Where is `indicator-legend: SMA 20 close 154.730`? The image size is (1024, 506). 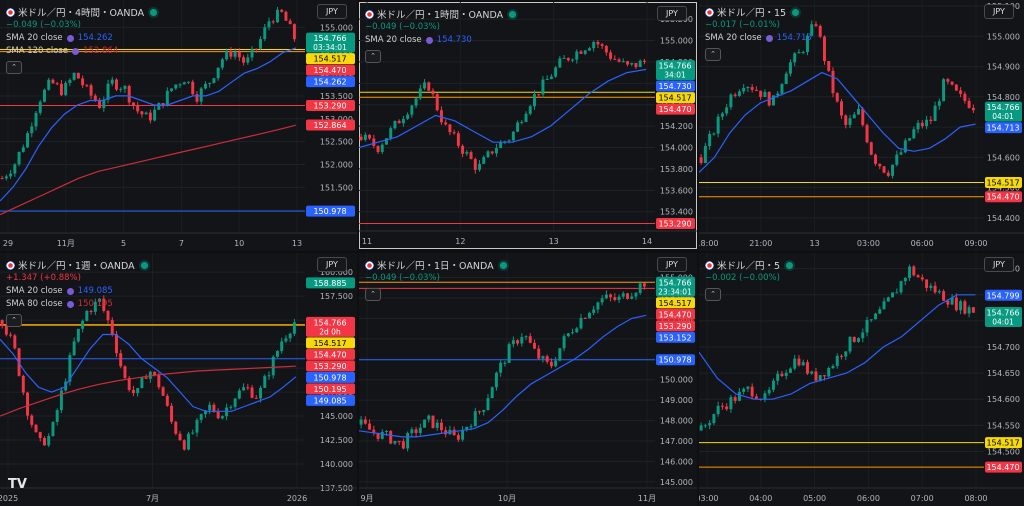 indicator-legend: SMA 20 close 154.730 is located at coordinates (418, 40).